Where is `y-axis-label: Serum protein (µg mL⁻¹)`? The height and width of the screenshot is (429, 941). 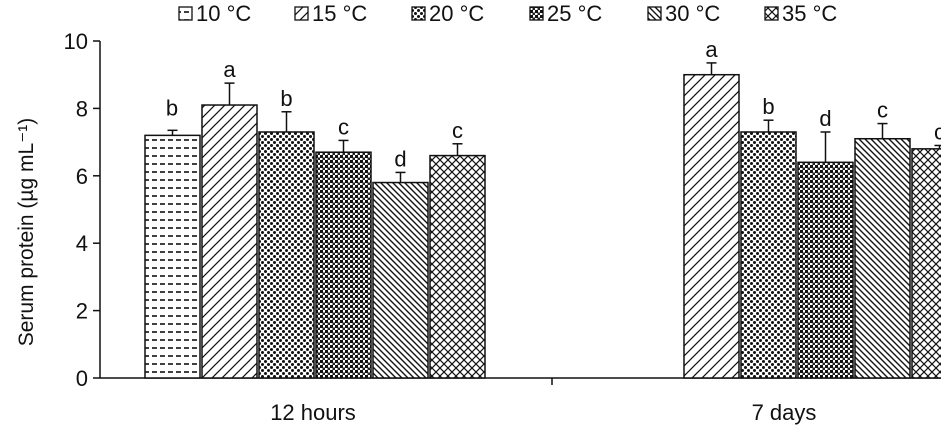 y-axis-label: Serum protein (µg mL⁻¹) is located at coordinates (26, 232).